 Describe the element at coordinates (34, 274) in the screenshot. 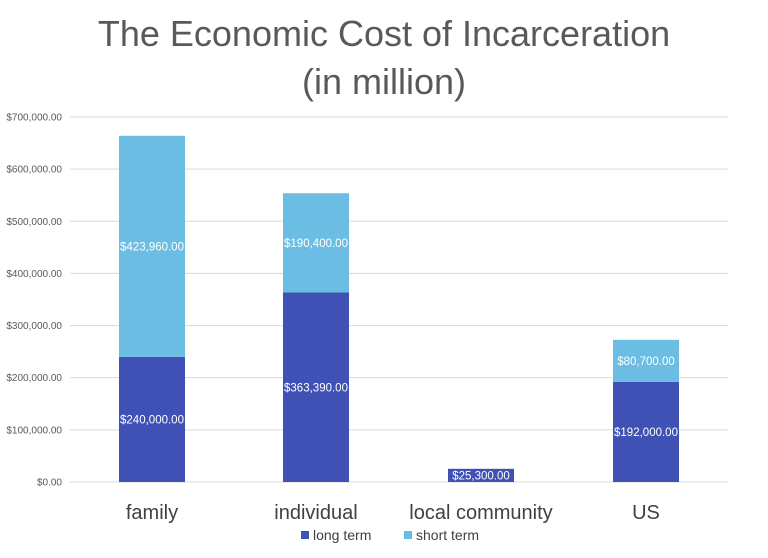

I see `y-tick-label: $400,000.00` at that location.